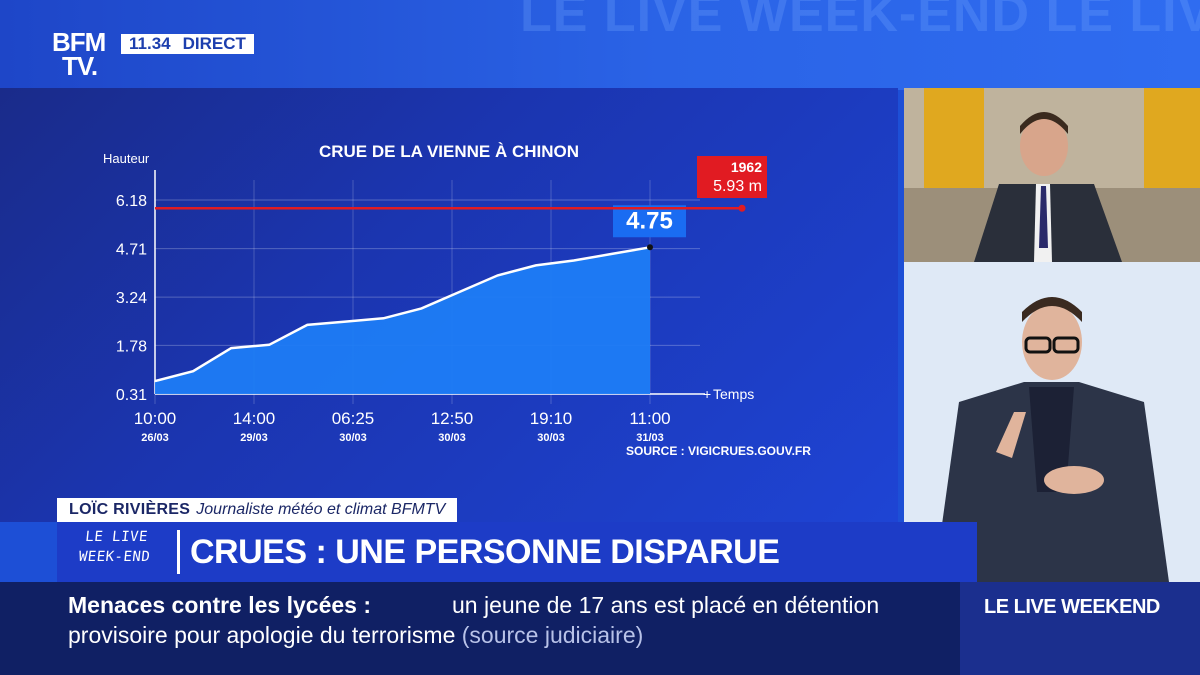 Image resolution: width=1200 pixels, height=675 pixels. I want to click on y-tick-label: 0.31, so click(131, 395).